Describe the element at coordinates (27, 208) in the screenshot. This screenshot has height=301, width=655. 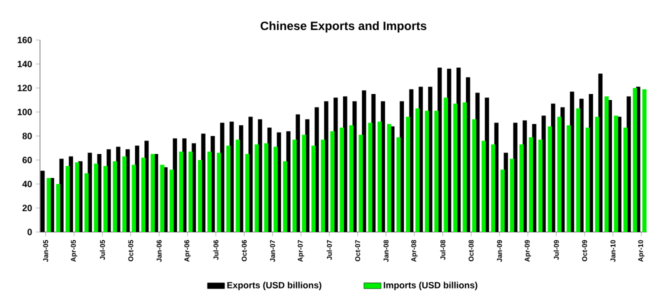
I see `y-tick-label: 20` at that location.